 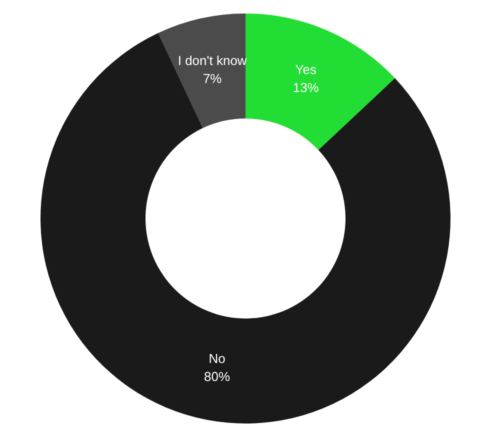 I want to click on data-label: 7%, so click(x=212, y=78).